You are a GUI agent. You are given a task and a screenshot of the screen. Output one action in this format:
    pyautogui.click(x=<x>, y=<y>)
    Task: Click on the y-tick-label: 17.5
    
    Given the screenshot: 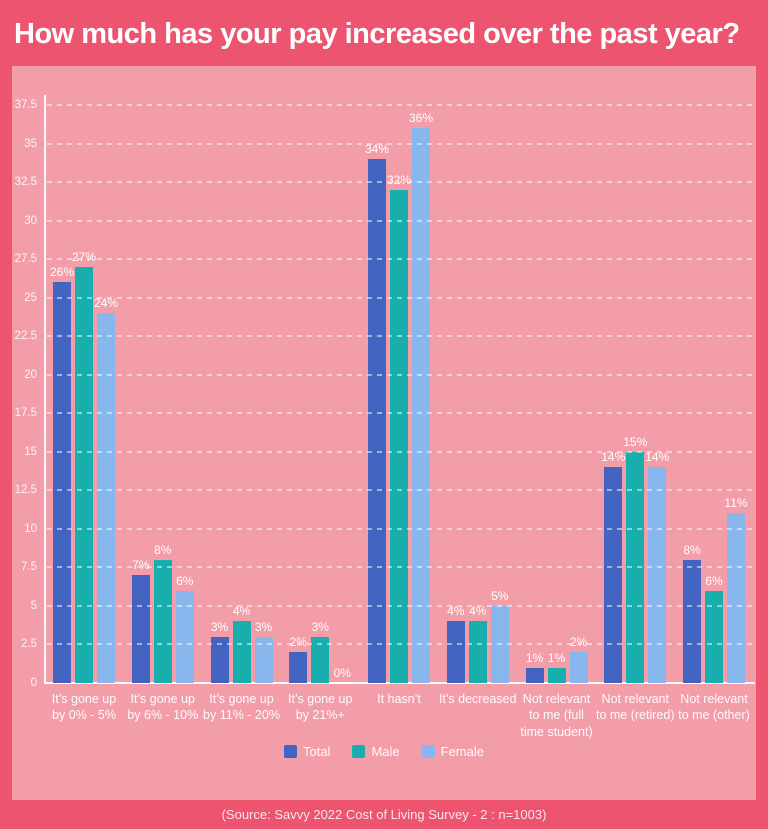 What is the action you would take?
    pyautogui.click(x=25, y=413)
    